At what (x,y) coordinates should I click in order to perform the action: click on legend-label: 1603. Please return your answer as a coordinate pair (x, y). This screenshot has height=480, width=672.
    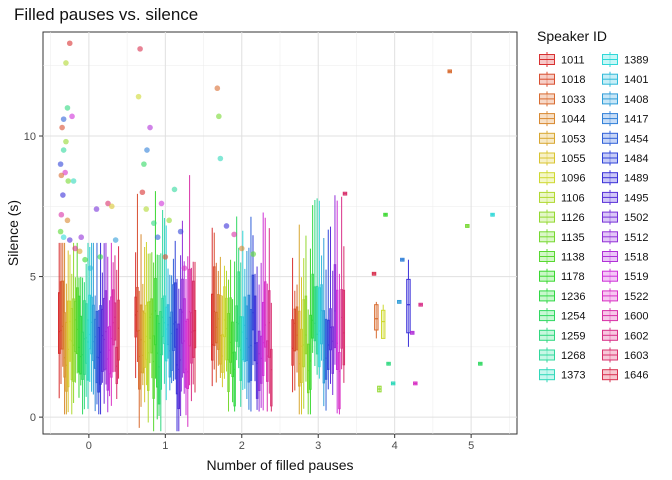
    Looking at the image, I should click on (636, 356).